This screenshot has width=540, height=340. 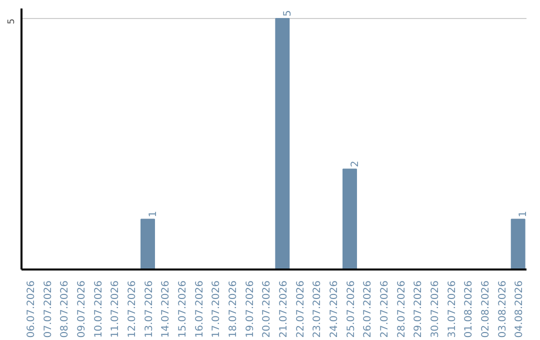 What do you see at coordinates (418, 309) in the screenshot?
I see `x-tick-label: 29.07.2026` at bounding box center [418, 309].